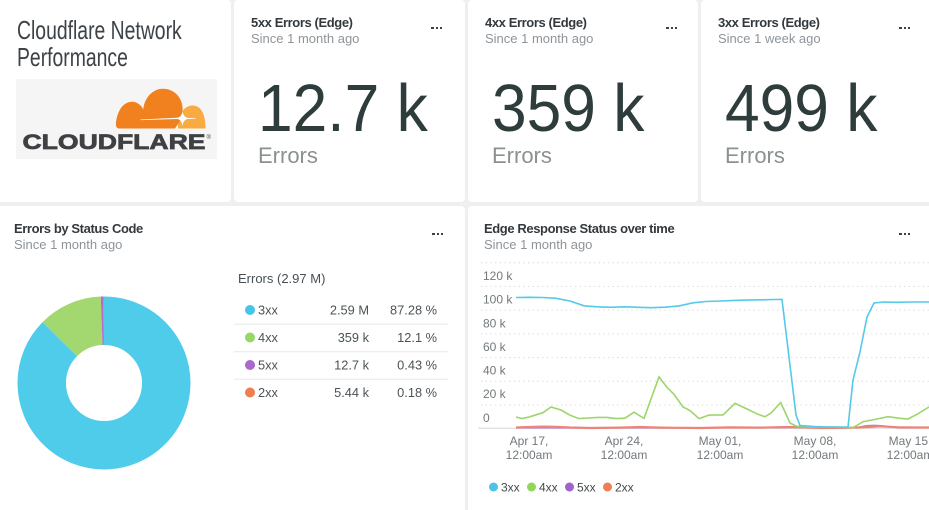 The image size is (929, 510). I want to click on svg-text: May 15,, so click(909, 441).